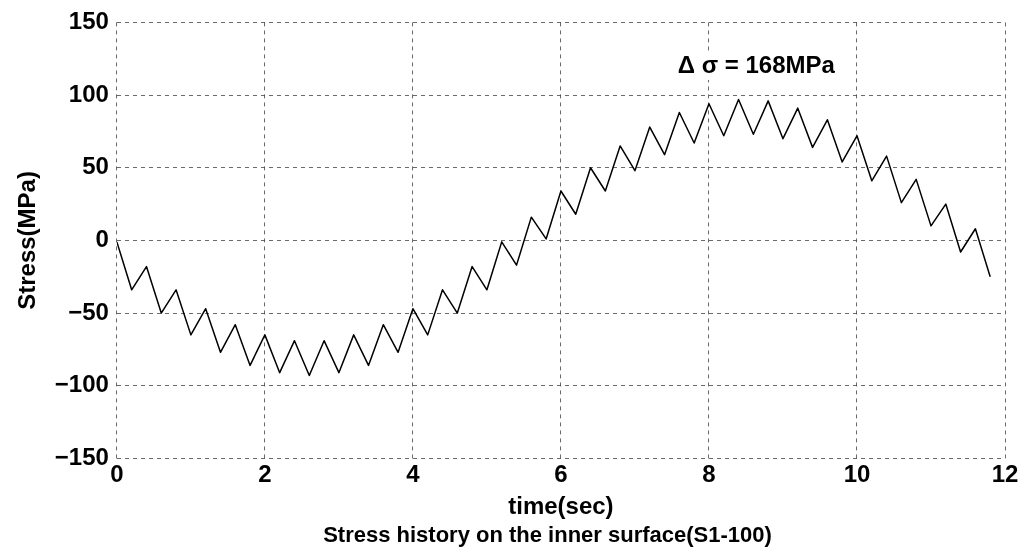 The image size is (1035, 558). What do you see at coordinates (756, 64) in the screenshot?
I see `annotation: Δ σ = 168MPa` at bounding box center [756, 64].